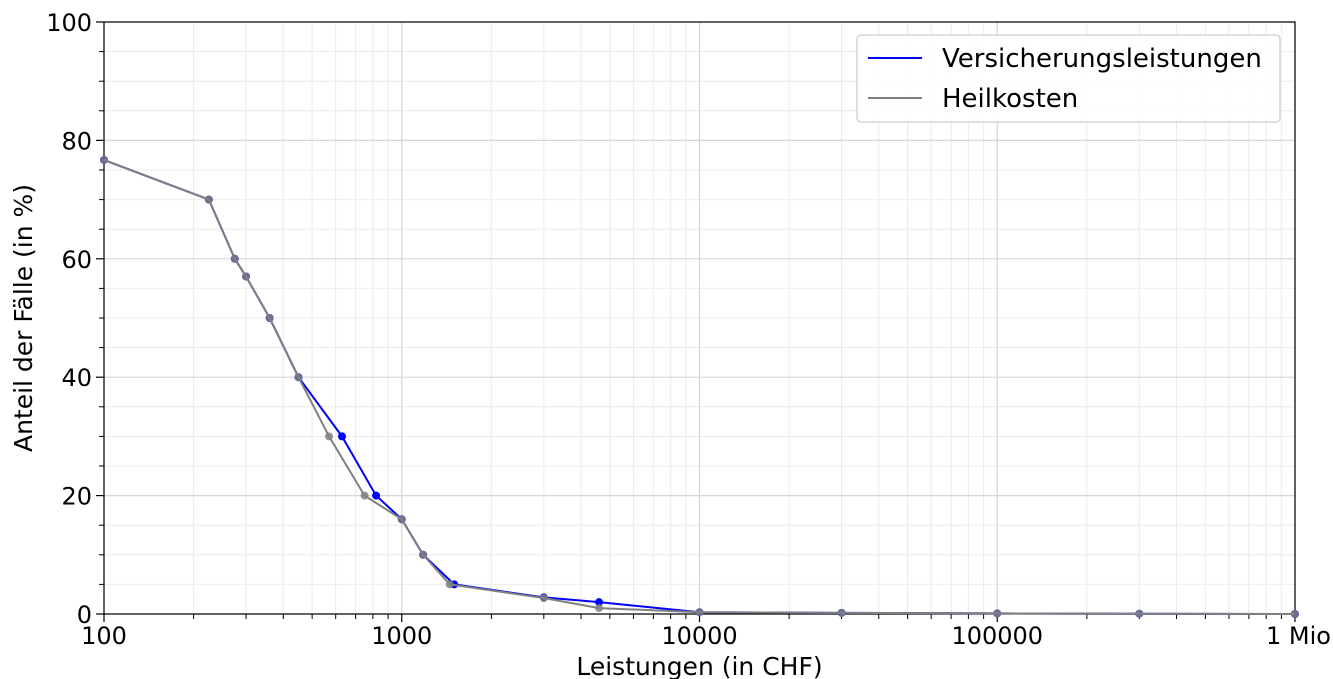 This screenshot has height=679, width=1333. I want to click on x-tick-label: 1 Mio, so click(1298, 636).